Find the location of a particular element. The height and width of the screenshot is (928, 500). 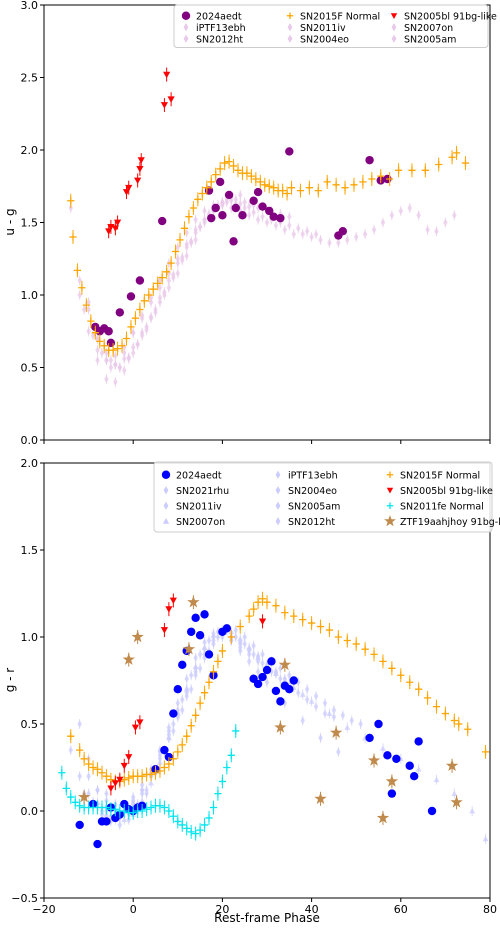

y-tick-label: 2.0 is located at coordinates (30, 150).